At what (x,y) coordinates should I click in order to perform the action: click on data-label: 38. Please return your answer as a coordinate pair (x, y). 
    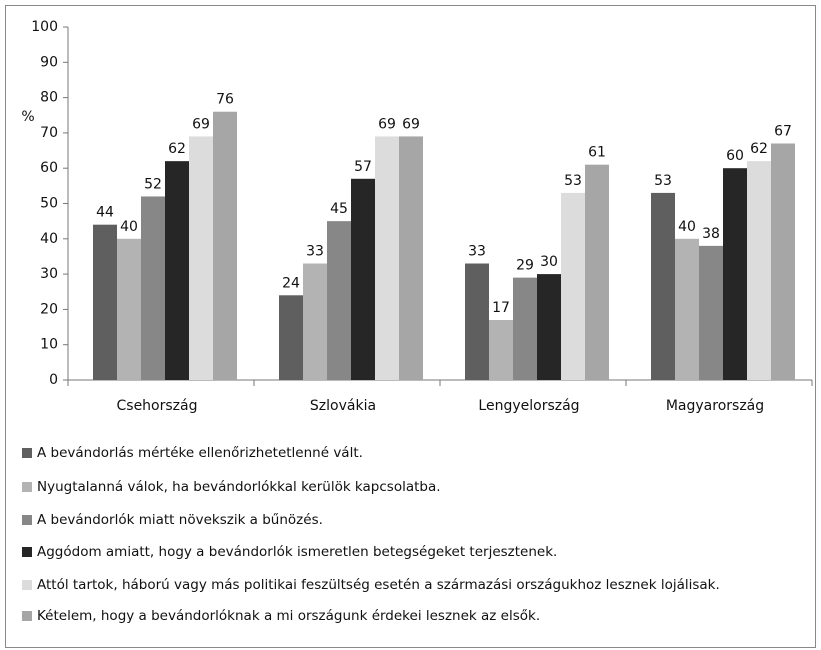
    Looking at the image, I should click on (711, 234).